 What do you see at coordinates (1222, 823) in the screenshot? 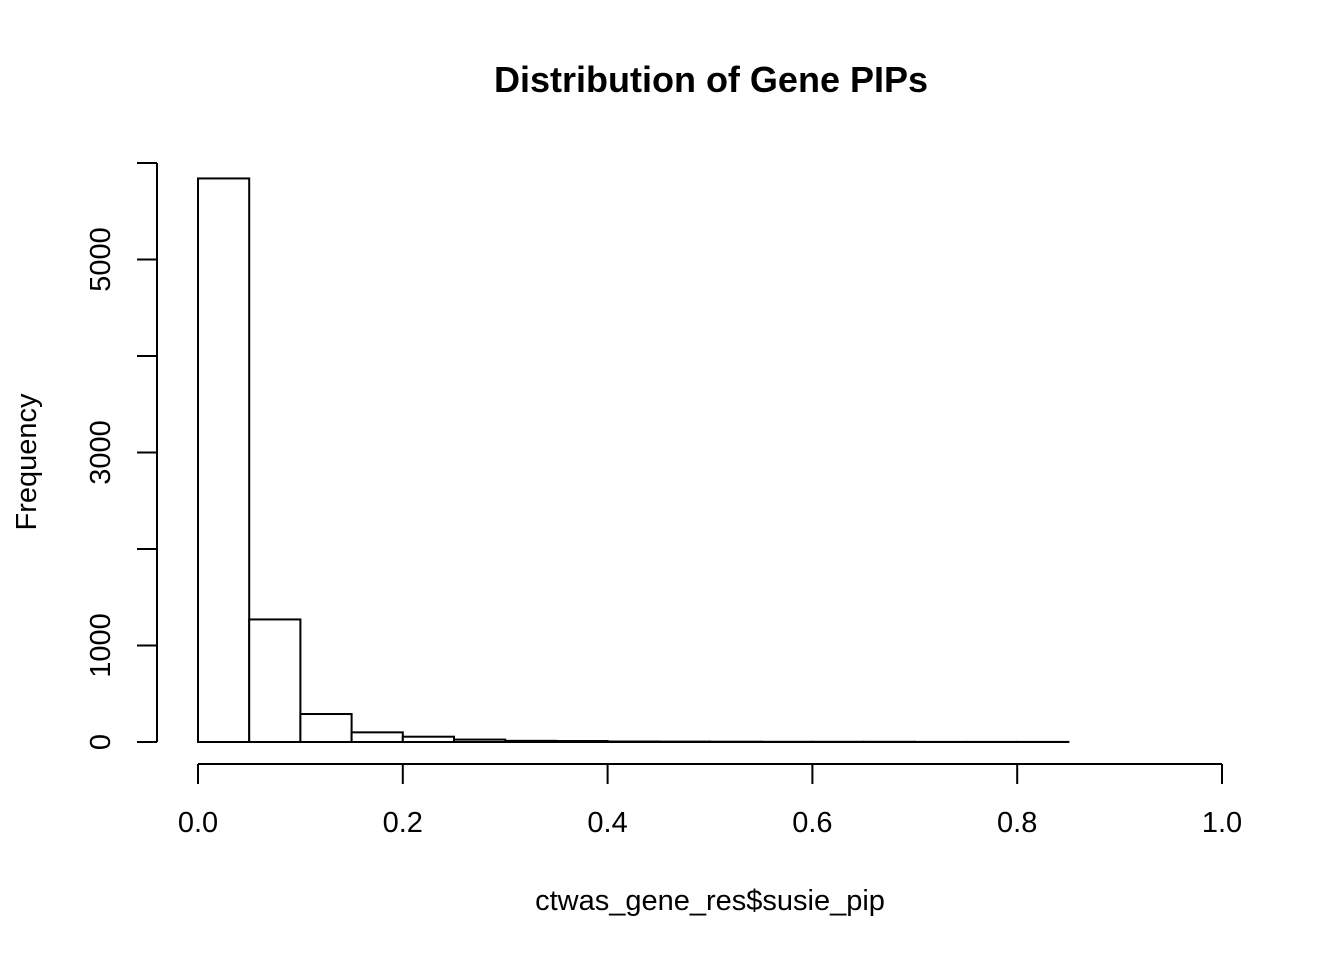
I see `x-tick-label: 1.0` at bounding box center [1222, 823].